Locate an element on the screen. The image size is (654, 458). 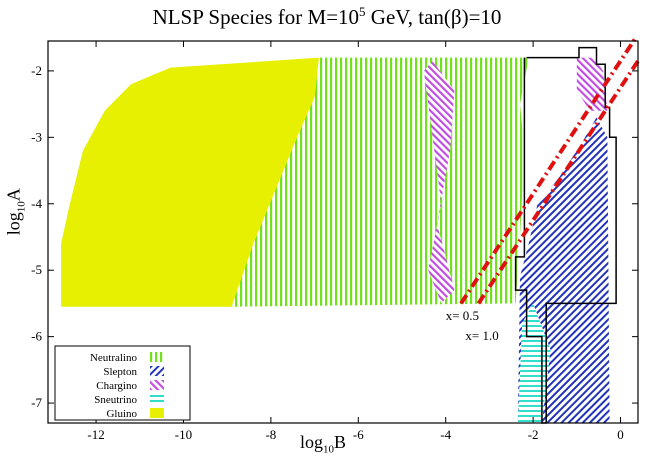
annotation-label: x= 1.0 is located at coordinates (481, 335).